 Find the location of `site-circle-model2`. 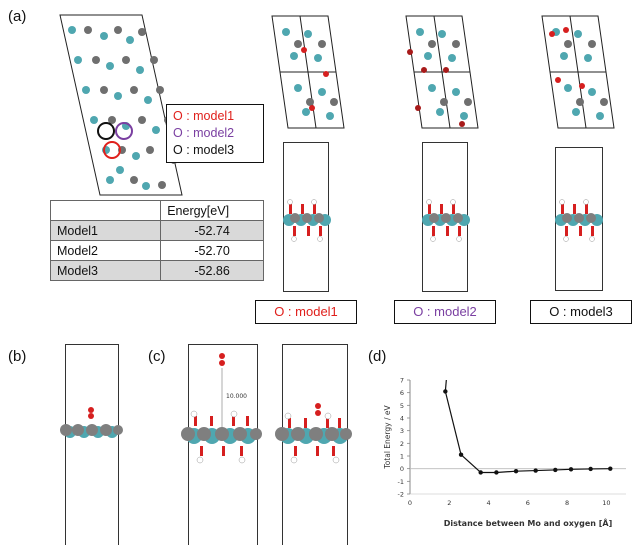

site-circle-model2 is located at coordinates (124, 131).